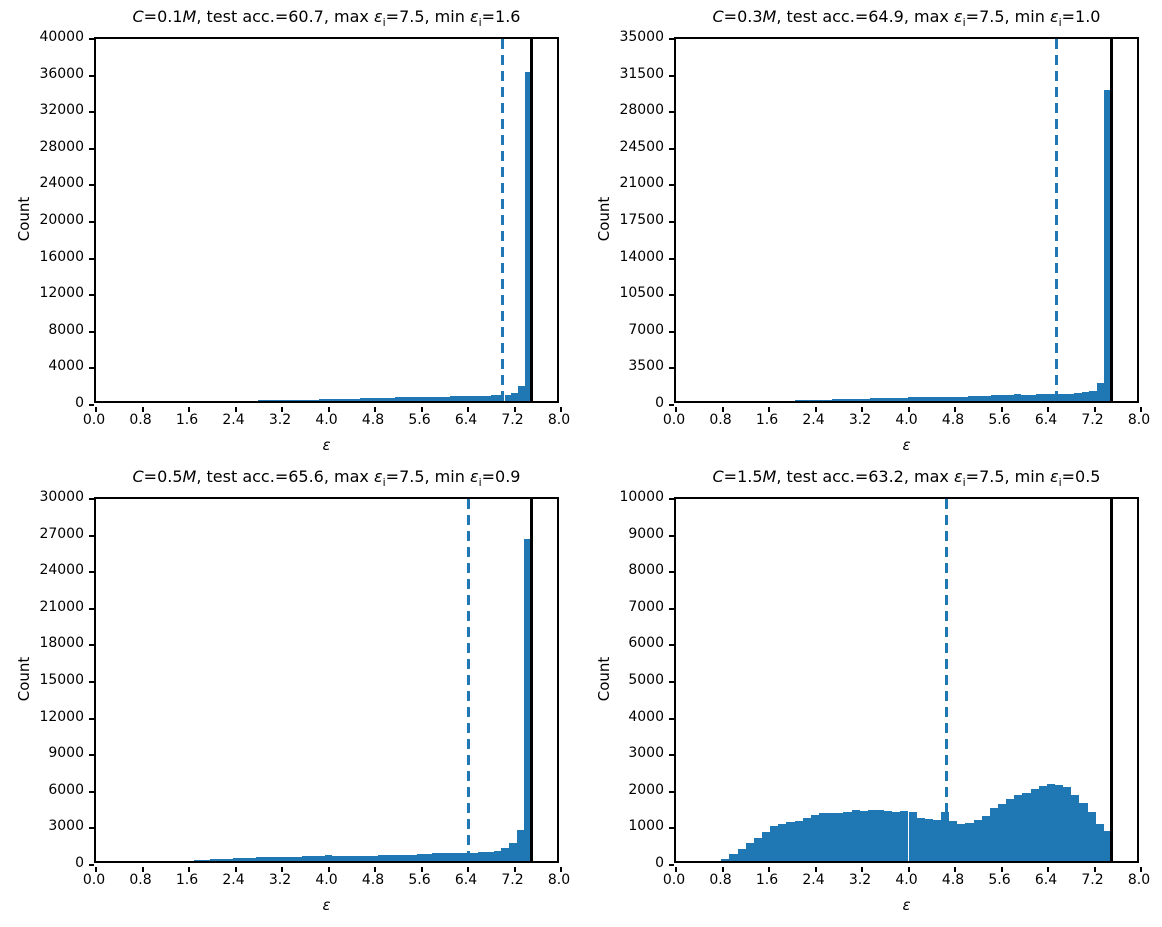 The image size is (1162, 927). I want to click on x-tick-label: 0.8, so click(720, 420).